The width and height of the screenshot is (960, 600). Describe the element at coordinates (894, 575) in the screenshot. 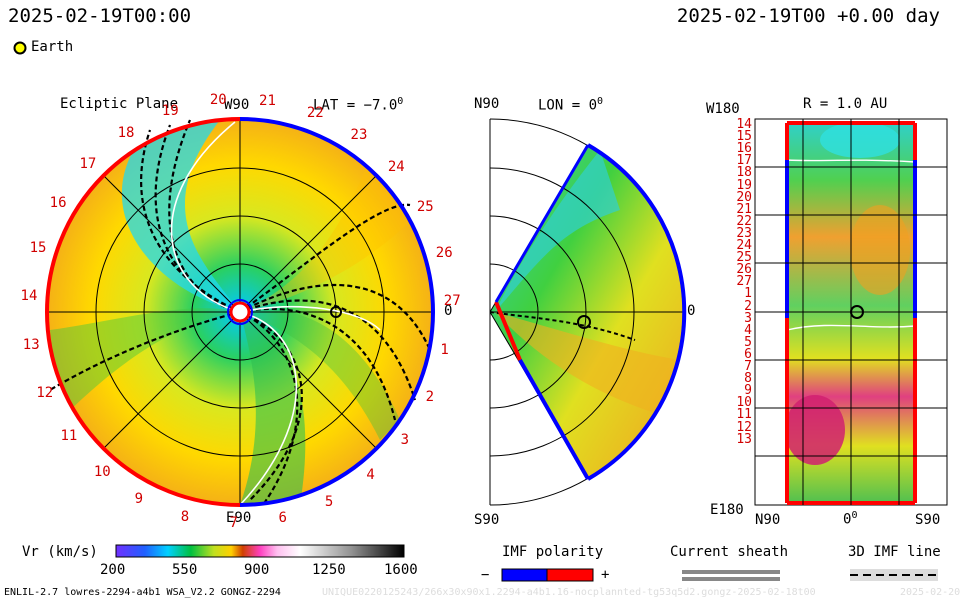

I see `3d-imf-line-swatch` at that location.